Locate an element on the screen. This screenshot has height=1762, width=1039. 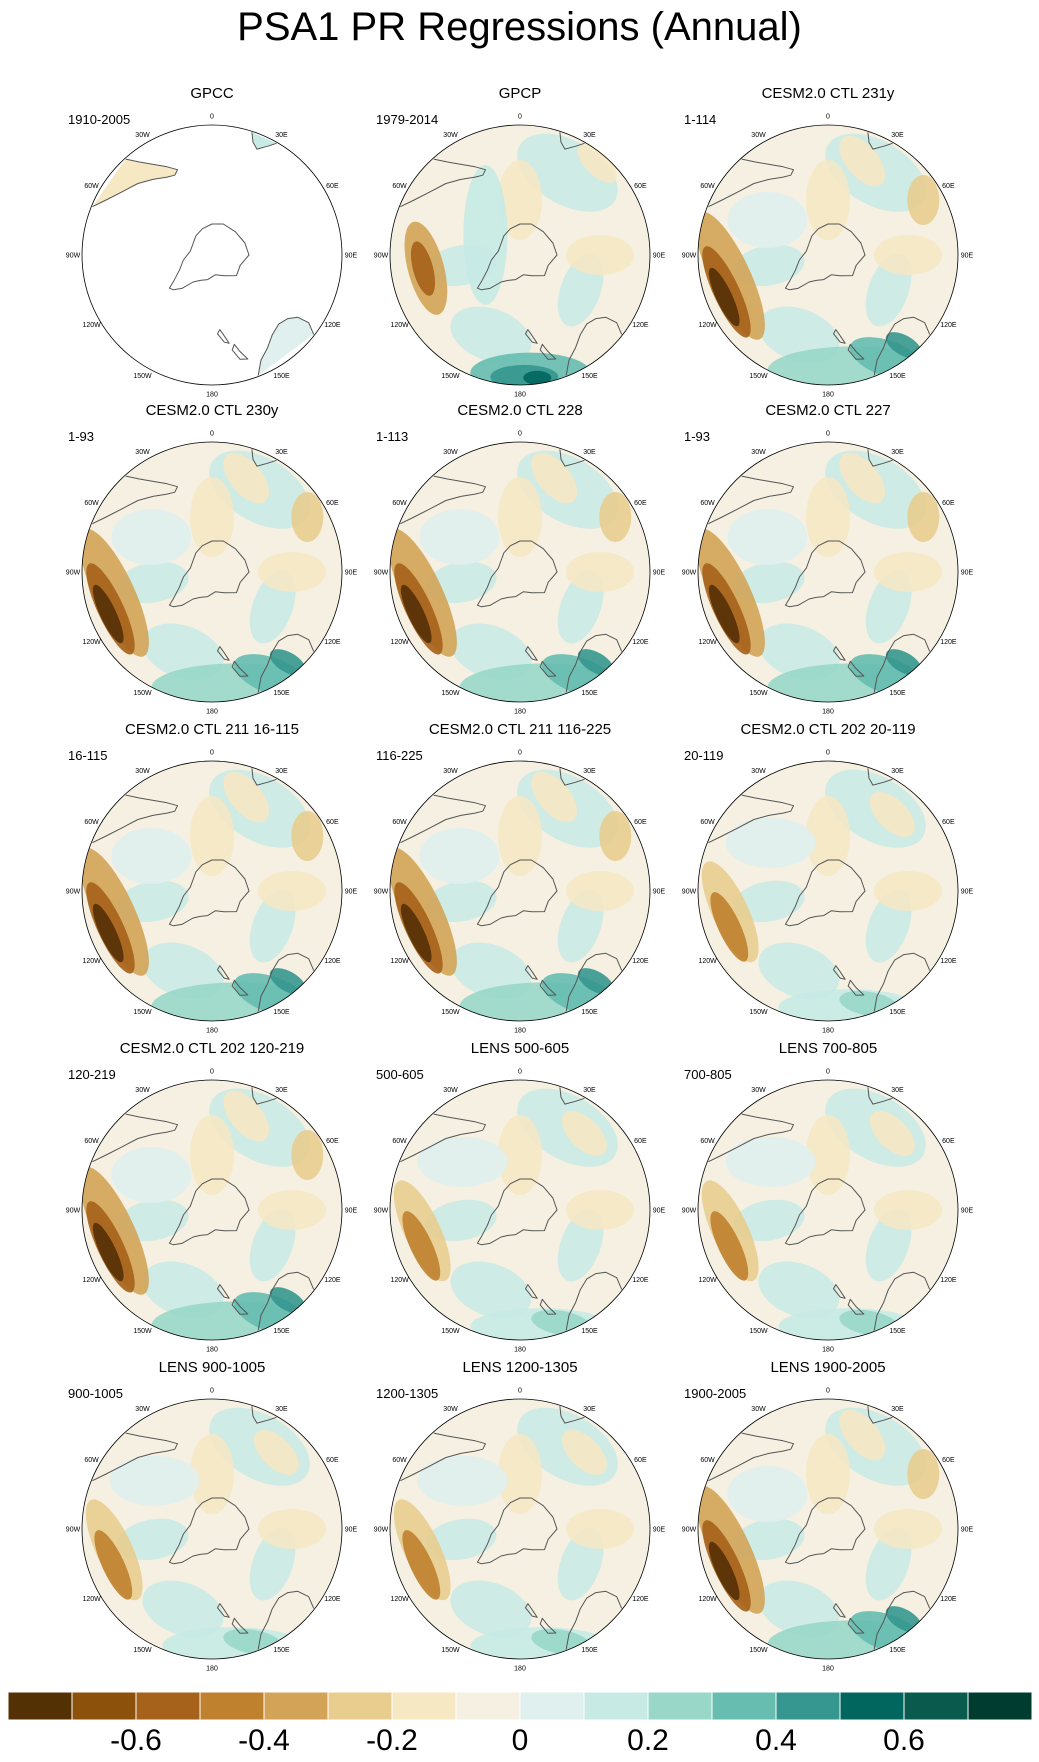
colorbar-labels: -0.6 -0.4 -0.2 0 0.2 0.4 0.6 is located at coordinates (520, 1742).